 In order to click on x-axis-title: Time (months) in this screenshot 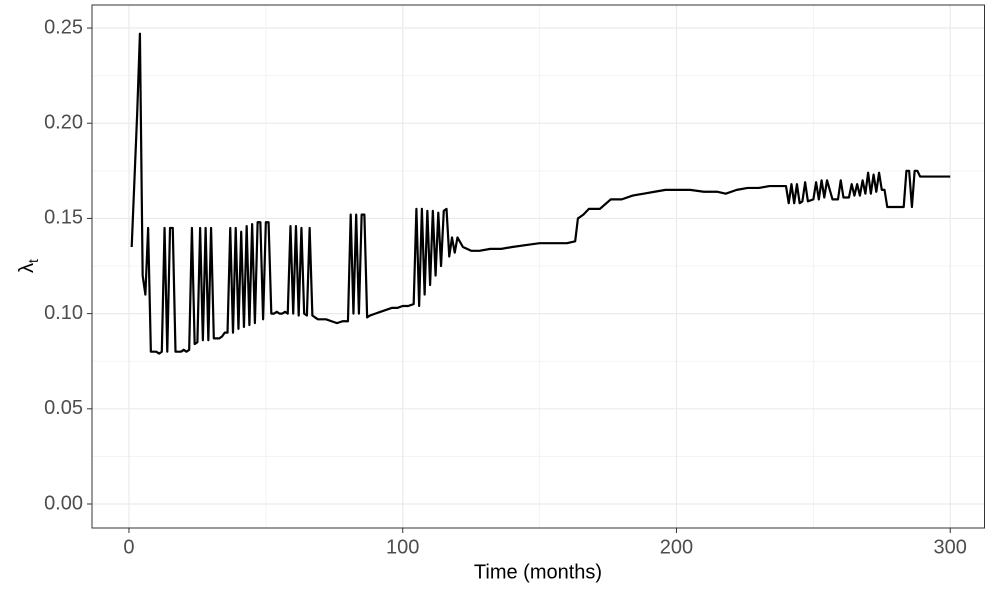, I will do `click(538, 572)`.